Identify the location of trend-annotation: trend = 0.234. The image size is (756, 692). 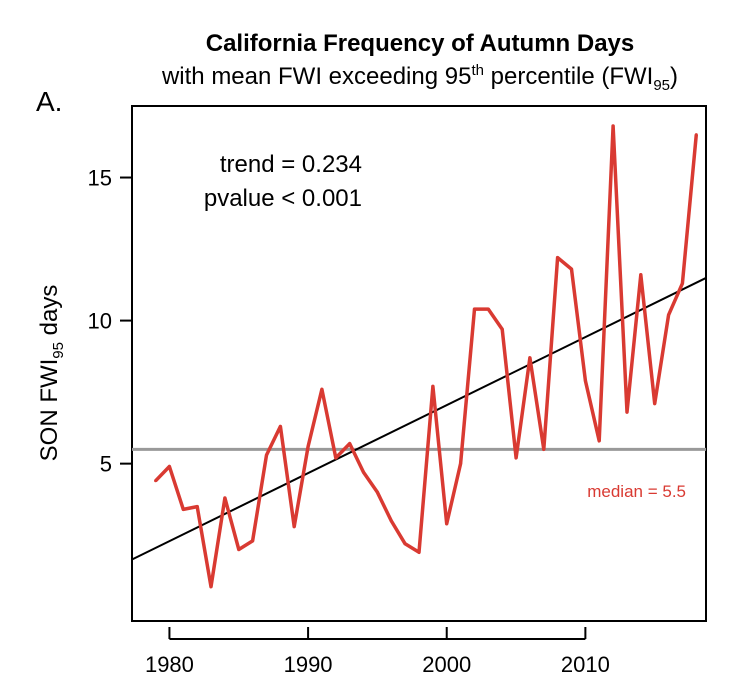
(291, 164).